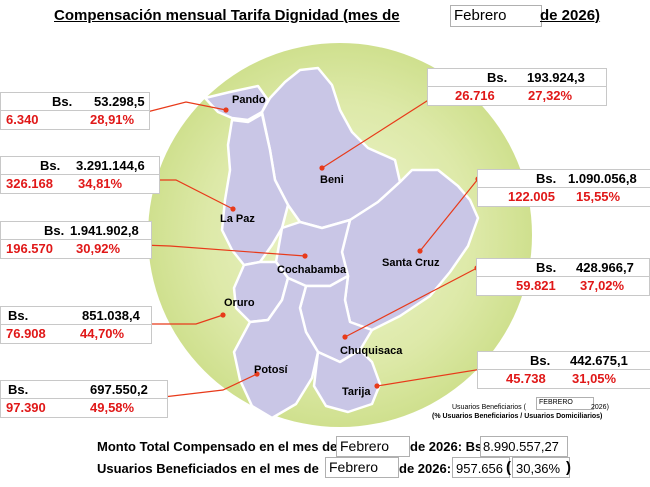 Image resolution: width=650 pixels, height=487 pixels. What do you see at coordinates (312, 270) in the screenshot?
I see `map-label-cochabamba: Cochabamba` at bounding box center [312, 270].